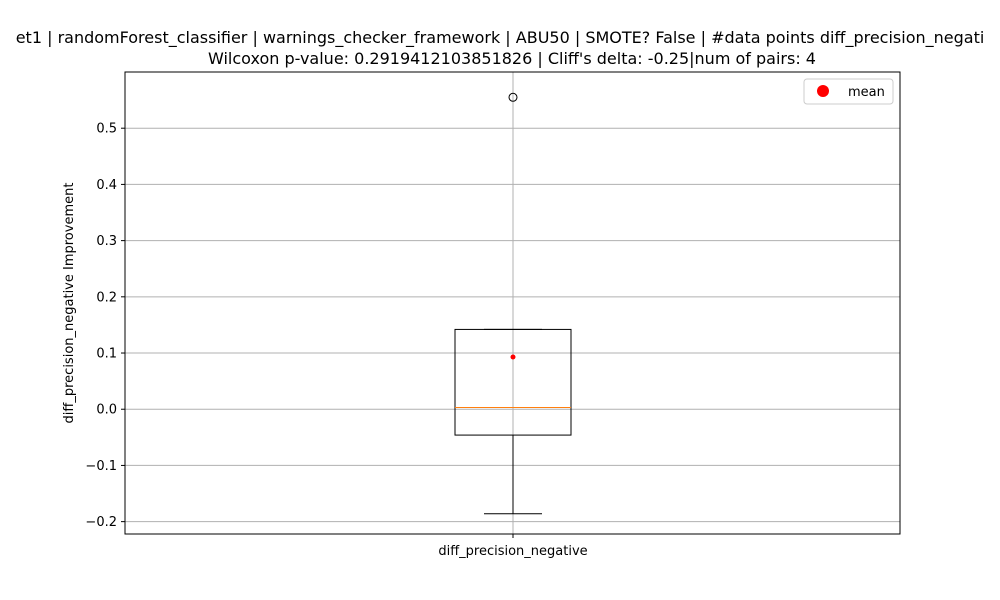 This screenshot has width=1000, height=600. I want to click on legend-frame, so click(848, 91).